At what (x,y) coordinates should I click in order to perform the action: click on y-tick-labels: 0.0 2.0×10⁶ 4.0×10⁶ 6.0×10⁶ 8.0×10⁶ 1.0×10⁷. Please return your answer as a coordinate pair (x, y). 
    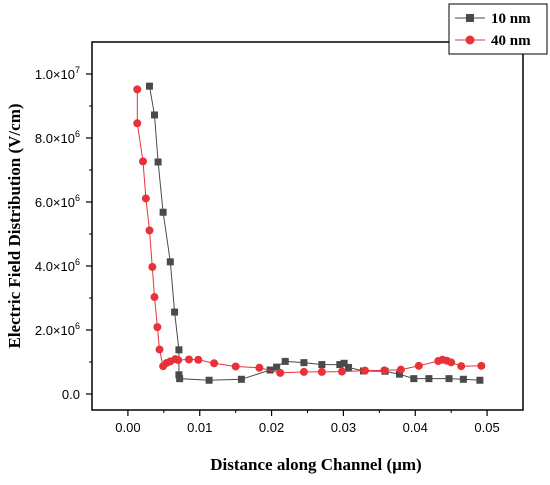
    Looking at the image, I should click on (57, 233).